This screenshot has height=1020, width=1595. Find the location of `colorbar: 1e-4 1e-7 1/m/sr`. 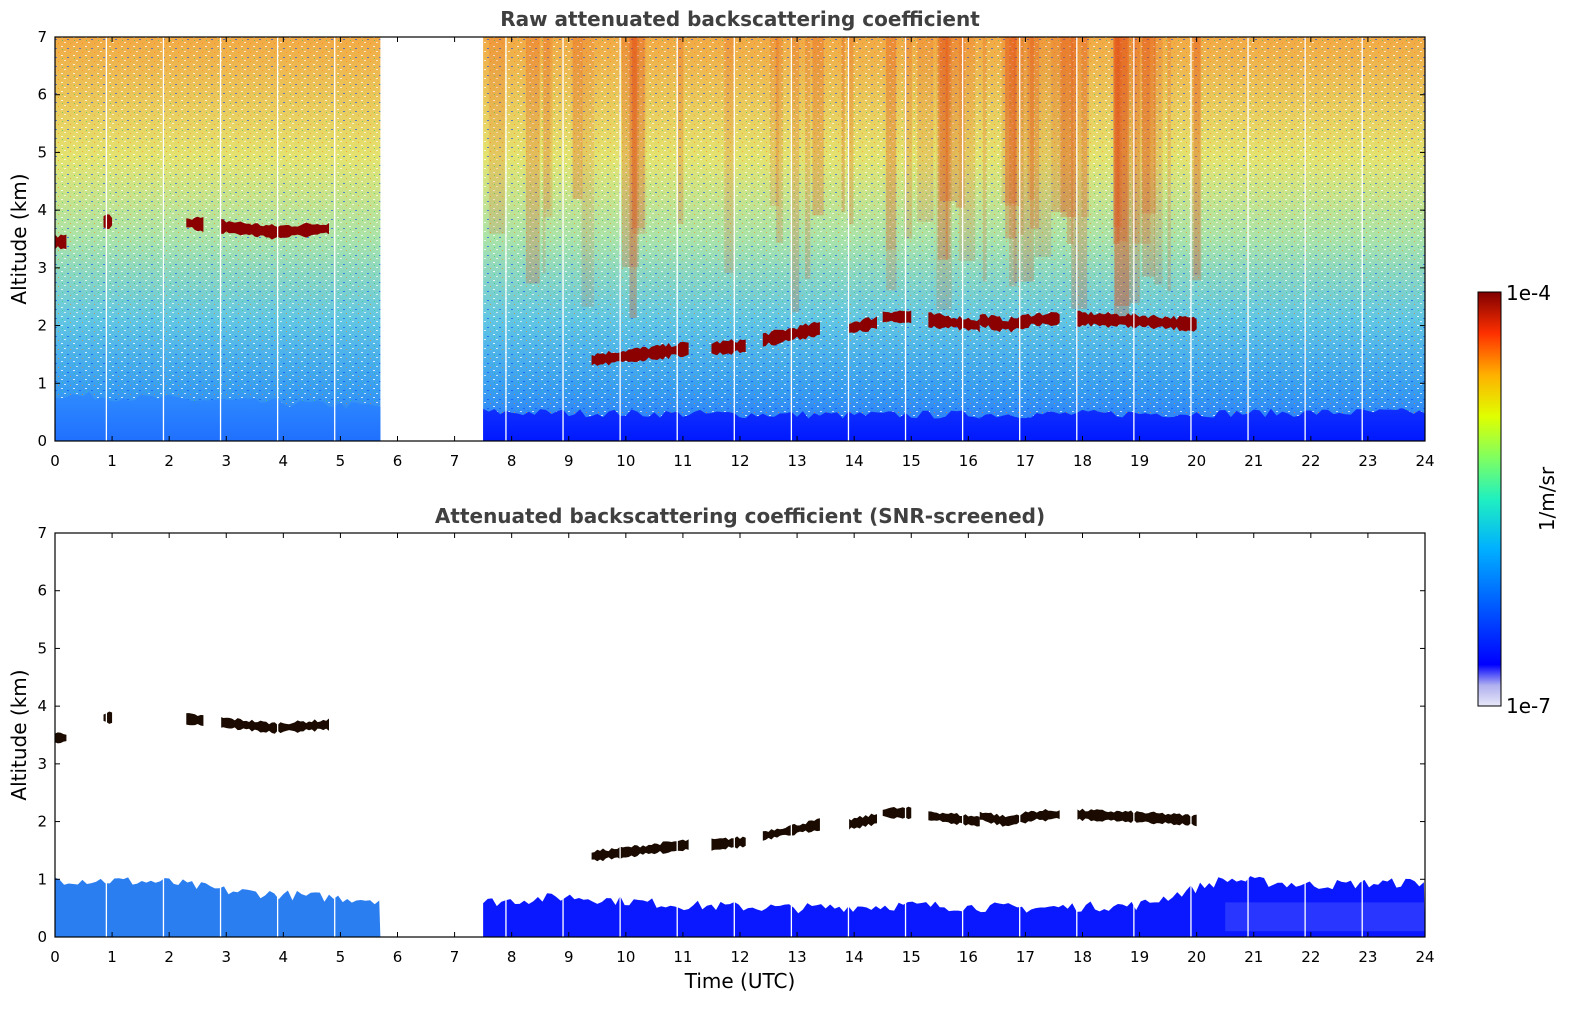

colorbar: 1e-4 1e-7 1/m/sr is located at coordinates (1518, 499).